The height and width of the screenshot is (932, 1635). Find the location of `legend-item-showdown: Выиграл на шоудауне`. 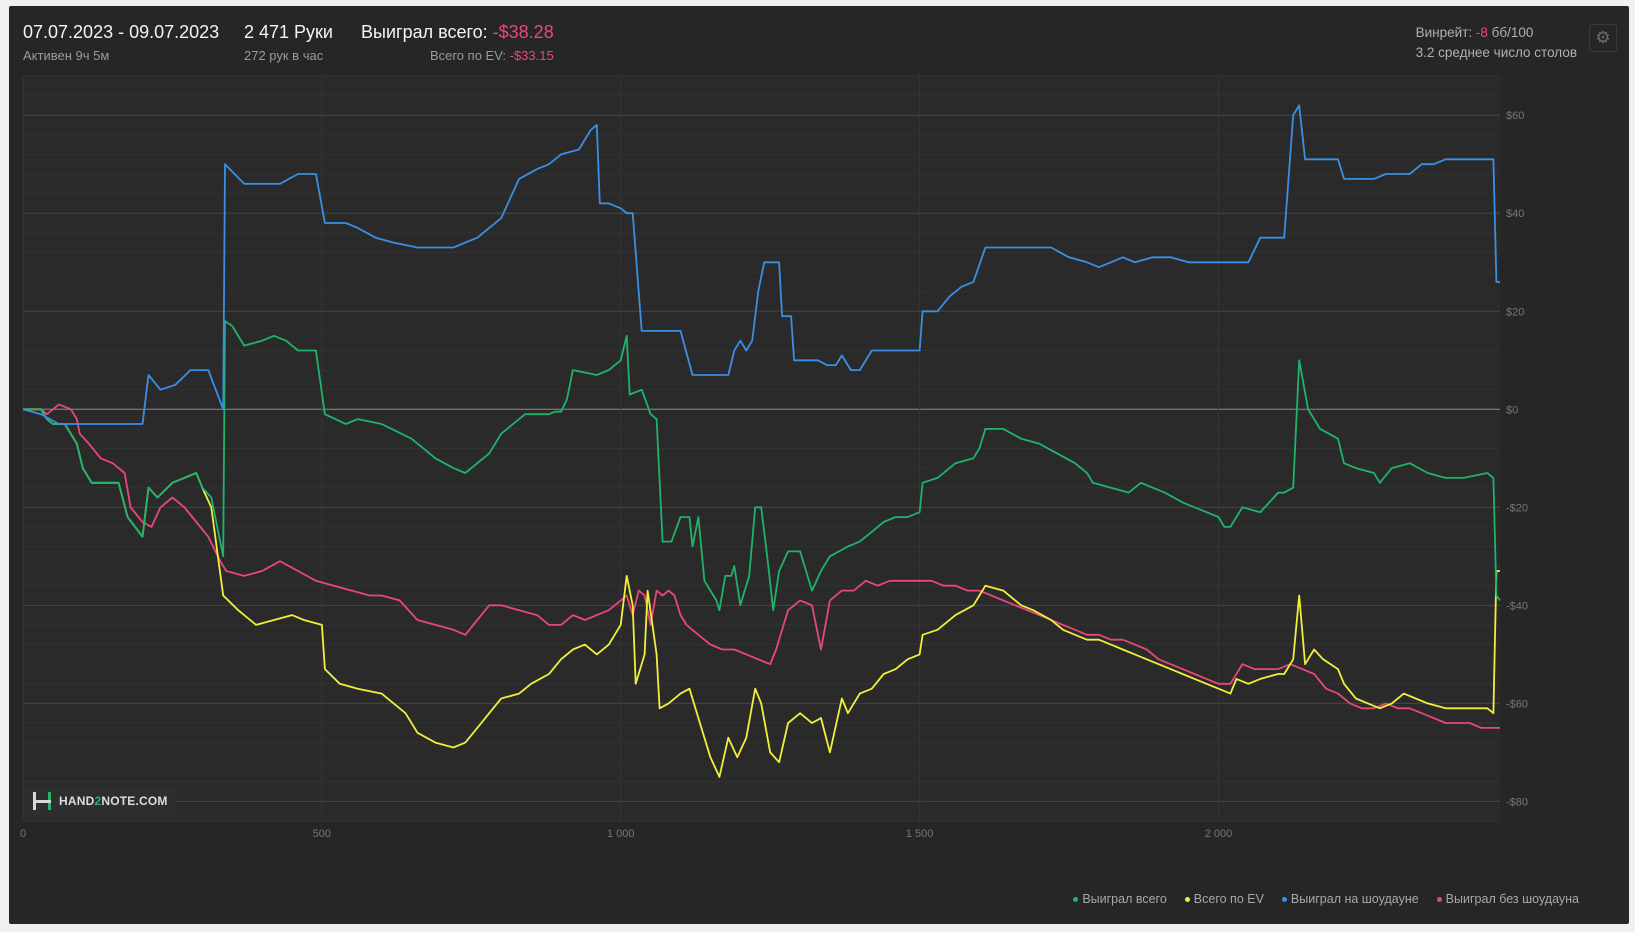

legend-item-showdown: Выиграл на шоудауне is located at coordinates (1350, 899).